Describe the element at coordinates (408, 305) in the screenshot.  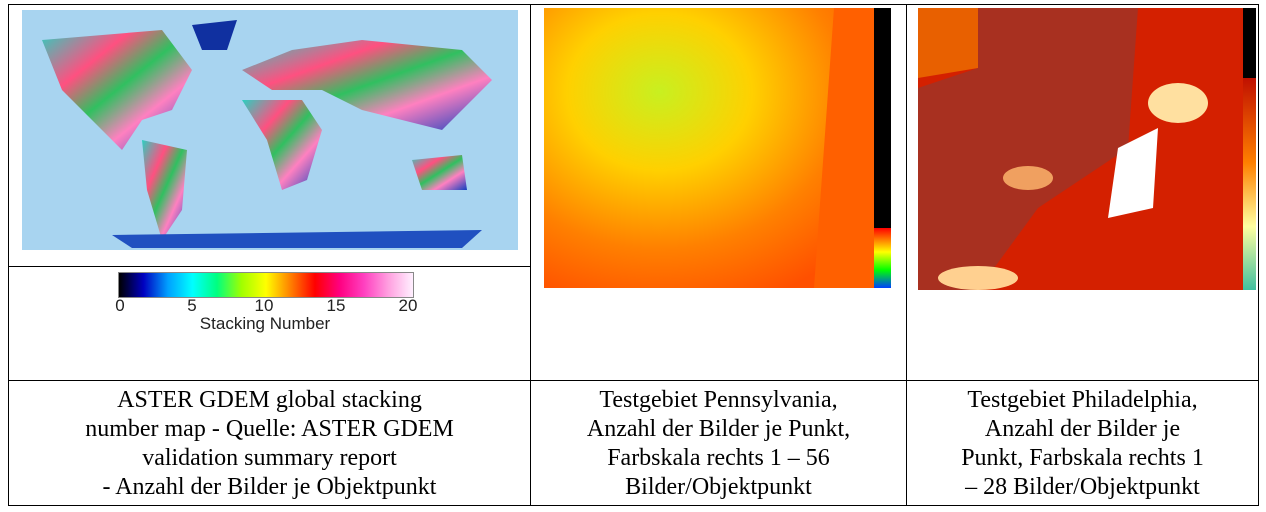
I see `colorbar-tick: 20` at that location.